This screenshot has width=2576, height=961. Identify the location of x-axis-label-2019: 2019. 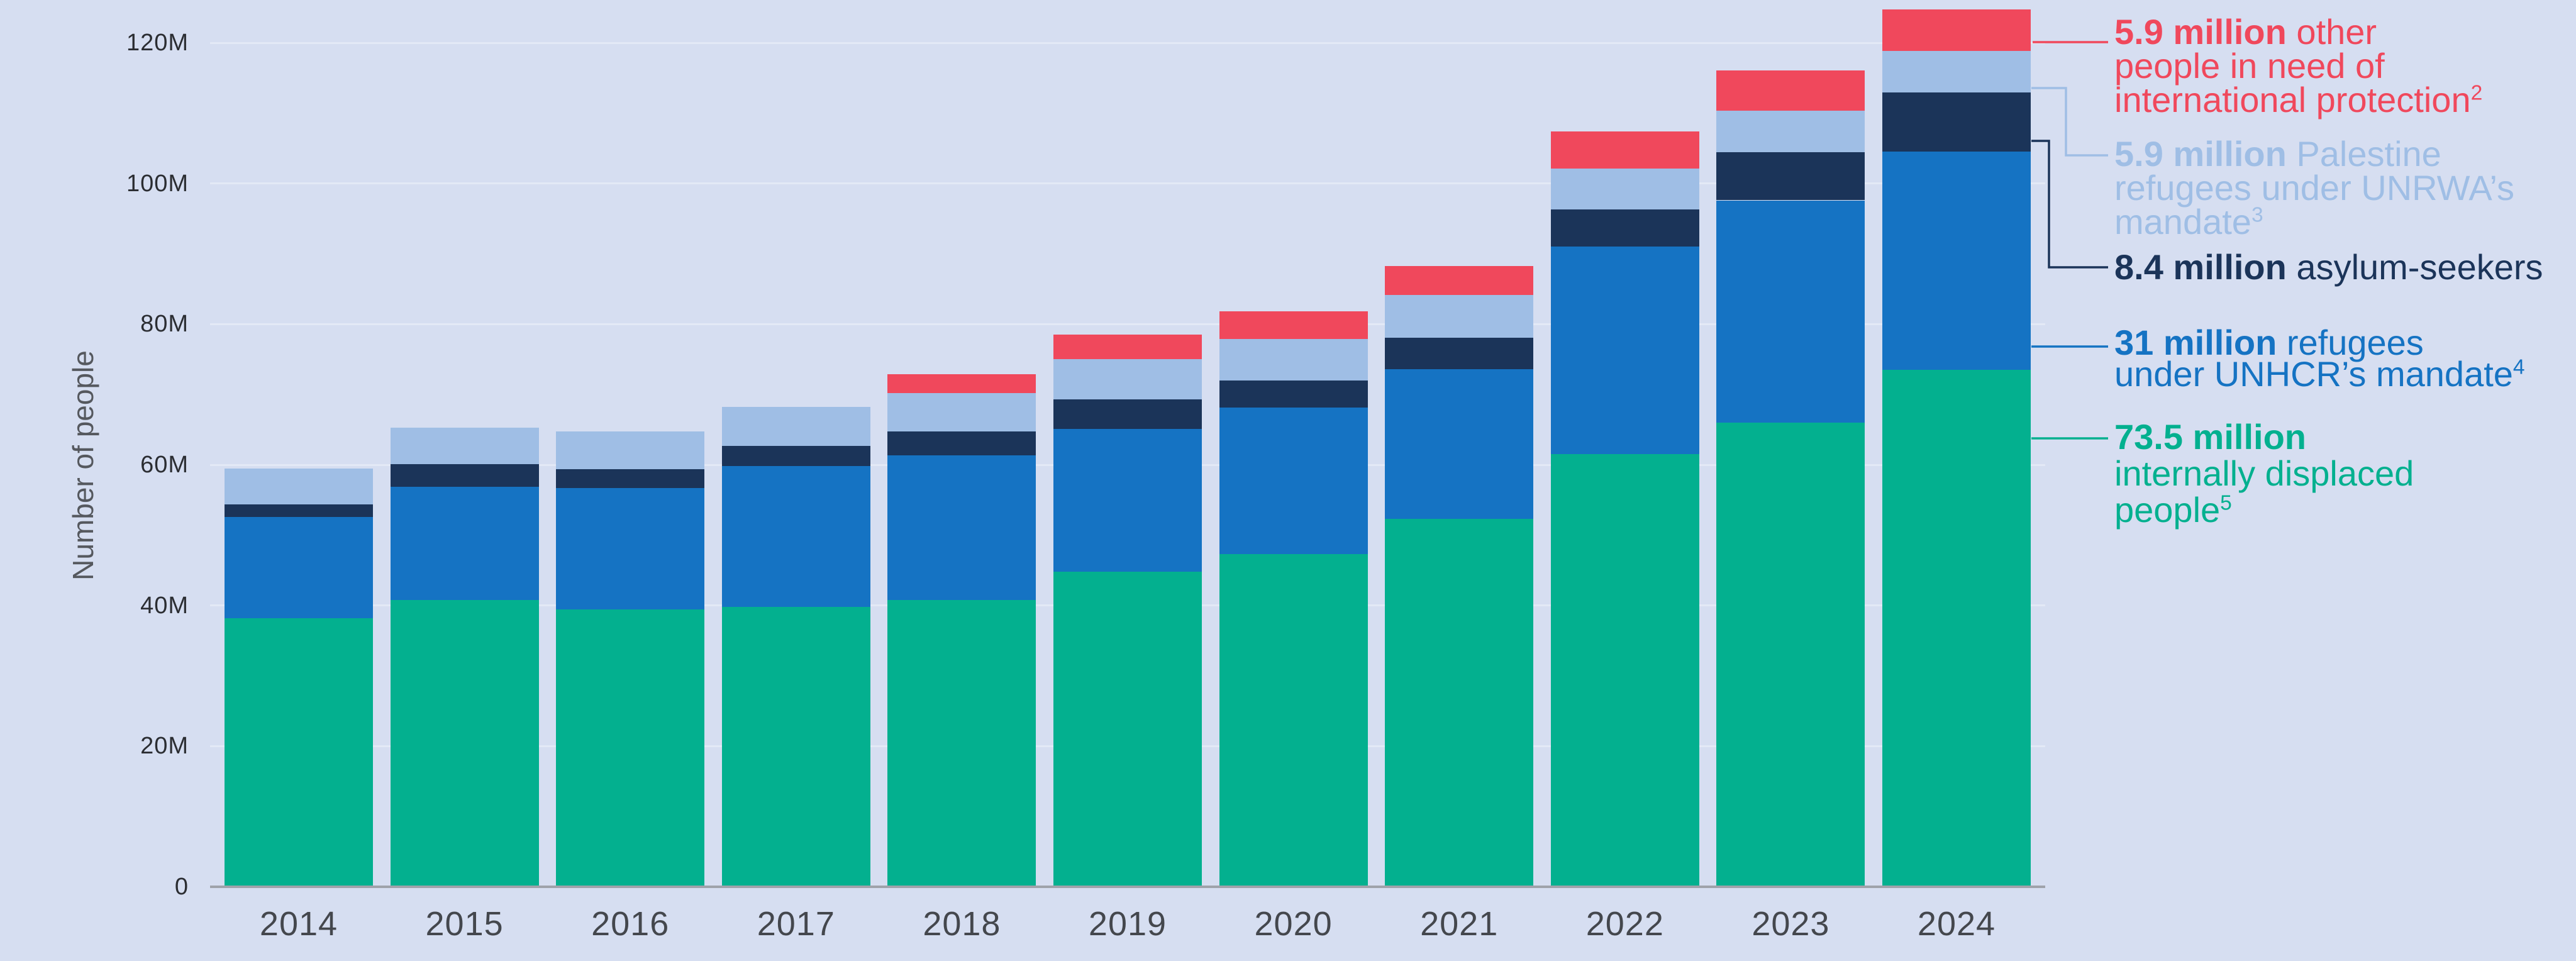
(1127, 924).